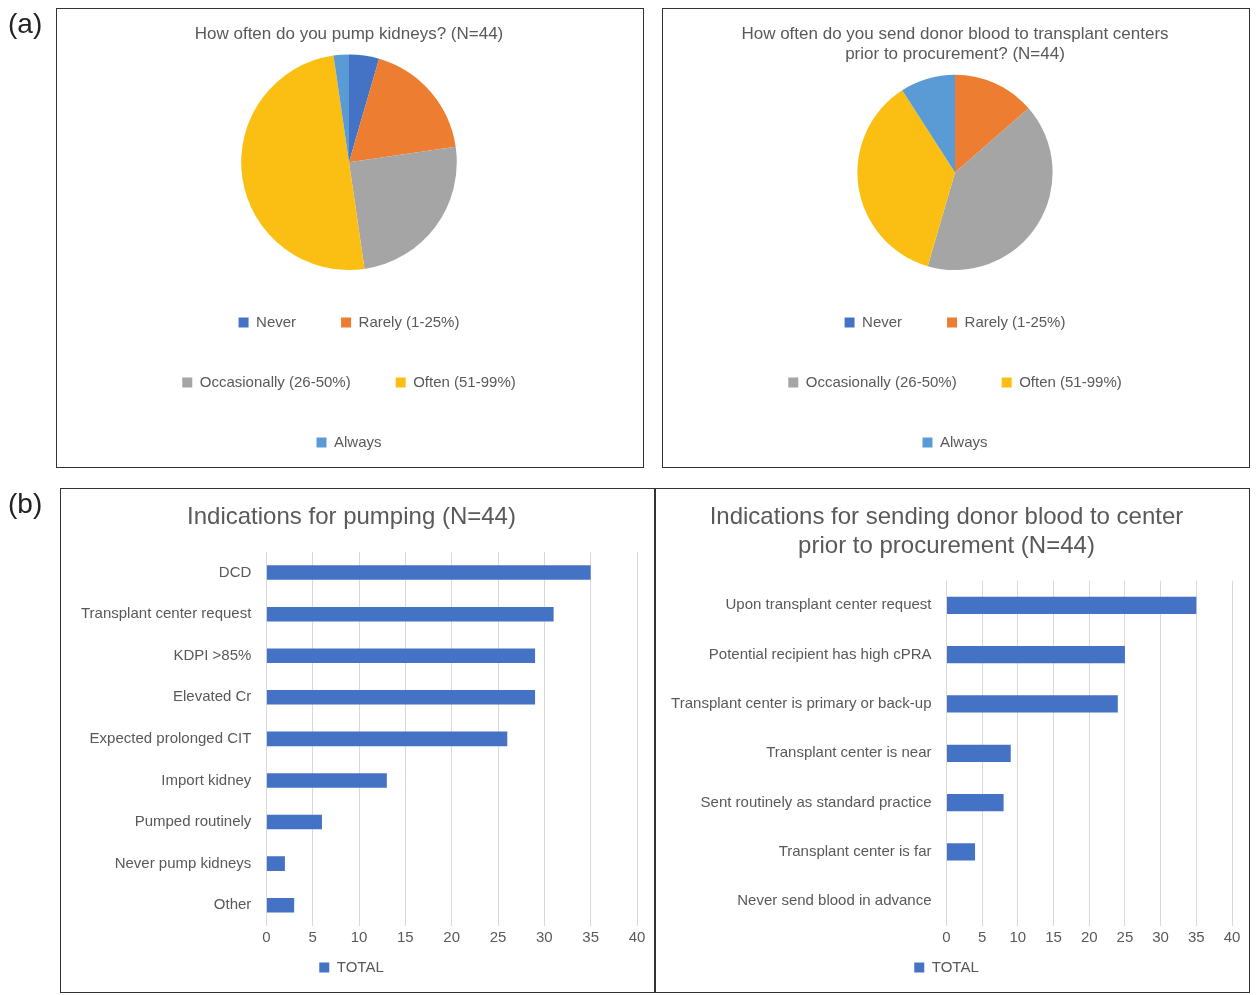 Image resolution: width=1258 pixels, height=995 pixels. I want to click on y-tick-label: Transplant center is far, so click(855, 851).